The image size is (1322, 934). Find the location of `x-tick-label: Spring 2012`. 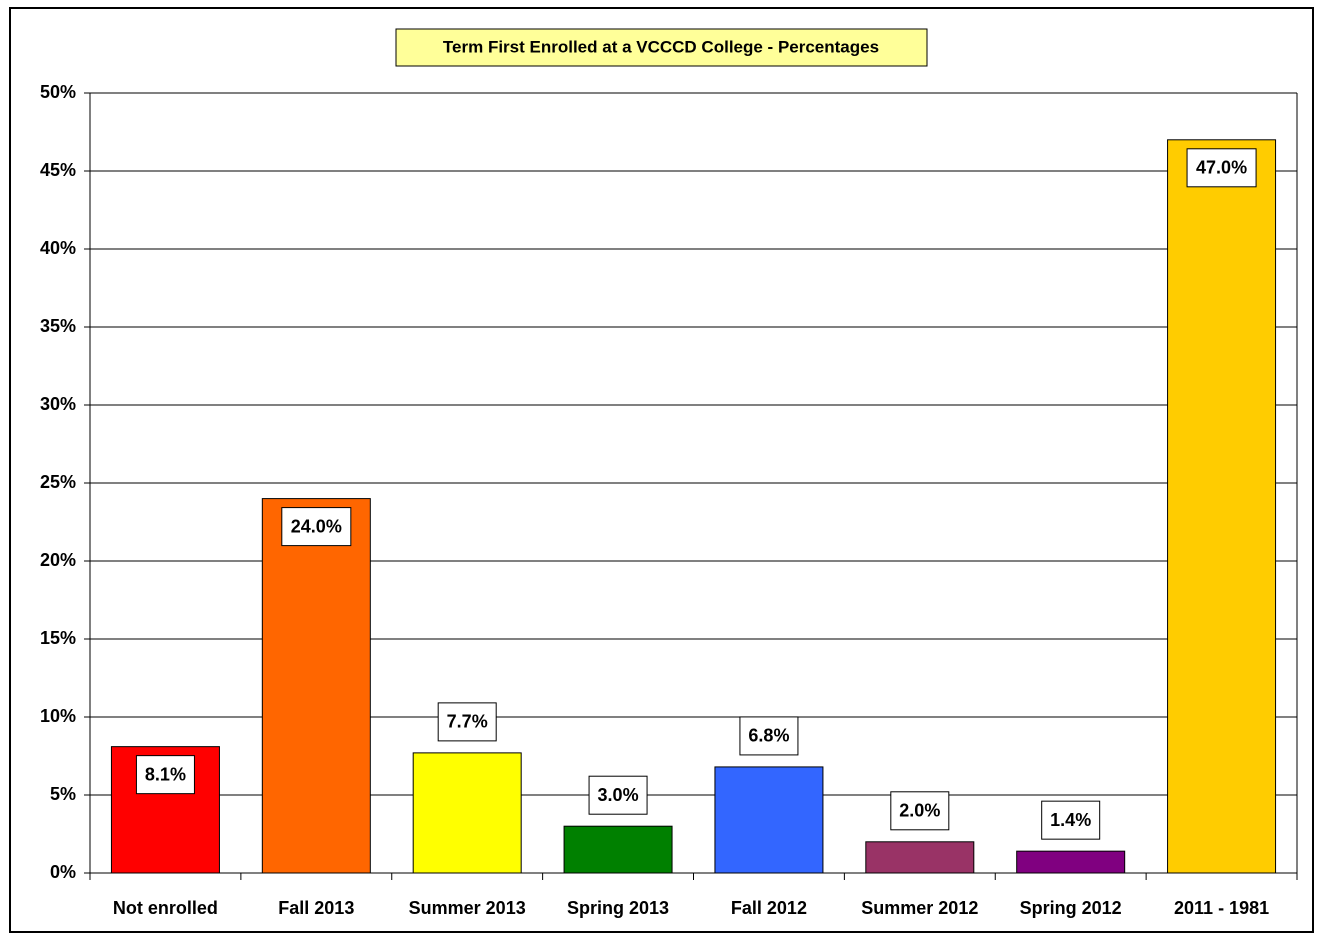

x-tick-label: Spring 2012 is located at coordinates (1071, 908).